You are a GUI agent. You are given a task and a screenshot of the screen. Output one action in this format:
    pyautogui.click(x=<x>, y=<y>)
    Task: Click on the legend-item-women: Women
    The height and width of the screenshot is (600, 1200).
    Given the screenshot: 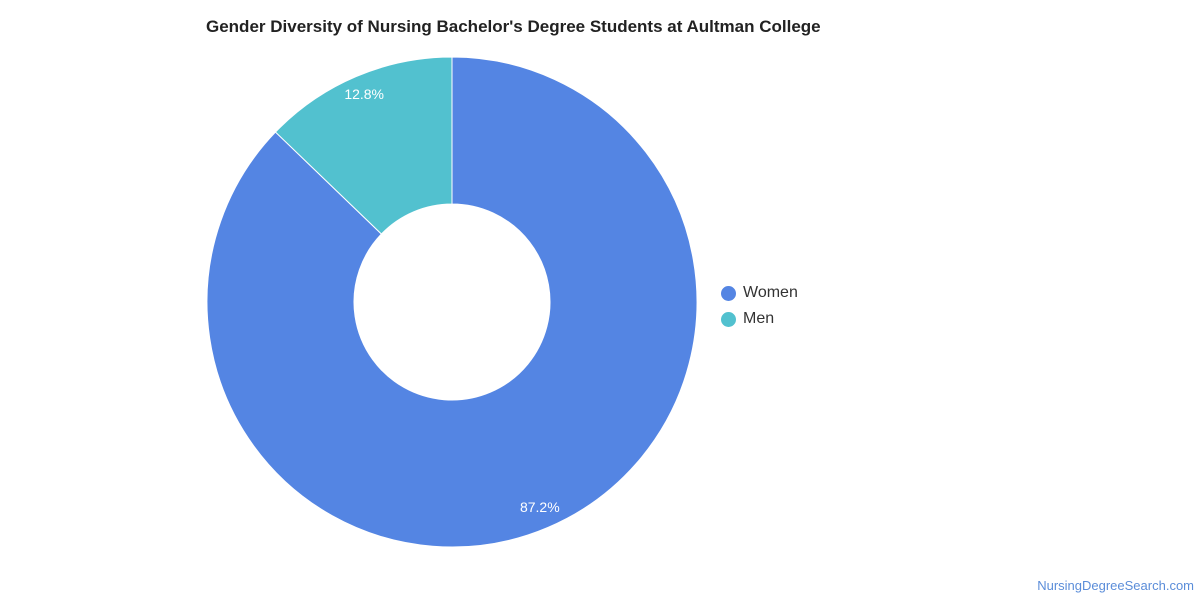 What is the action you would take?
    pyautogui.click(x=759, y=293)
    